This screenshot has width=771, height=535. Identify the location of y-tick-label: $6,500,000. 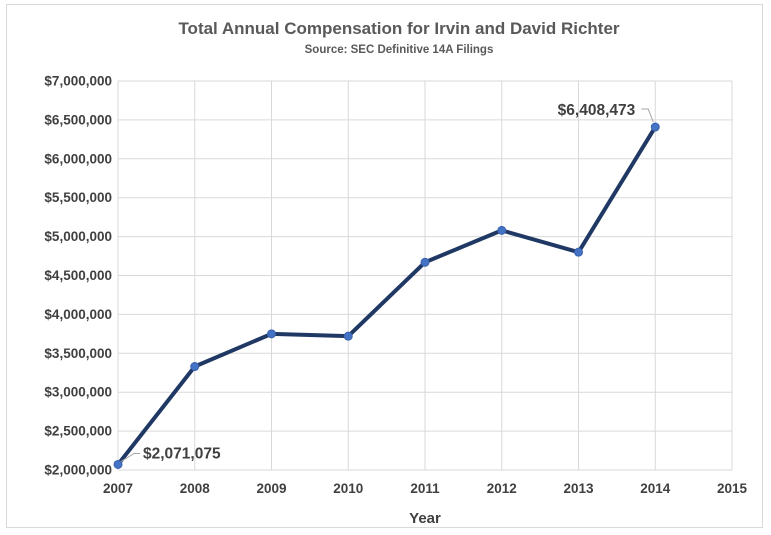
(78, 119).